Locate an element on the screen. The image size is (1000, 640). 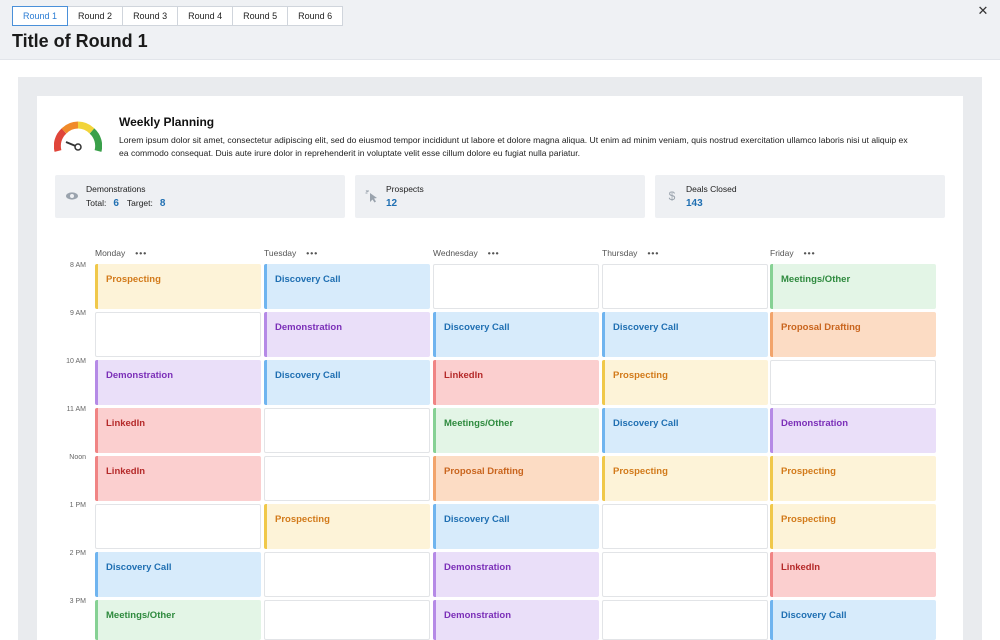
tab-round-4: Round 4 is located at coordinates (205, 16).